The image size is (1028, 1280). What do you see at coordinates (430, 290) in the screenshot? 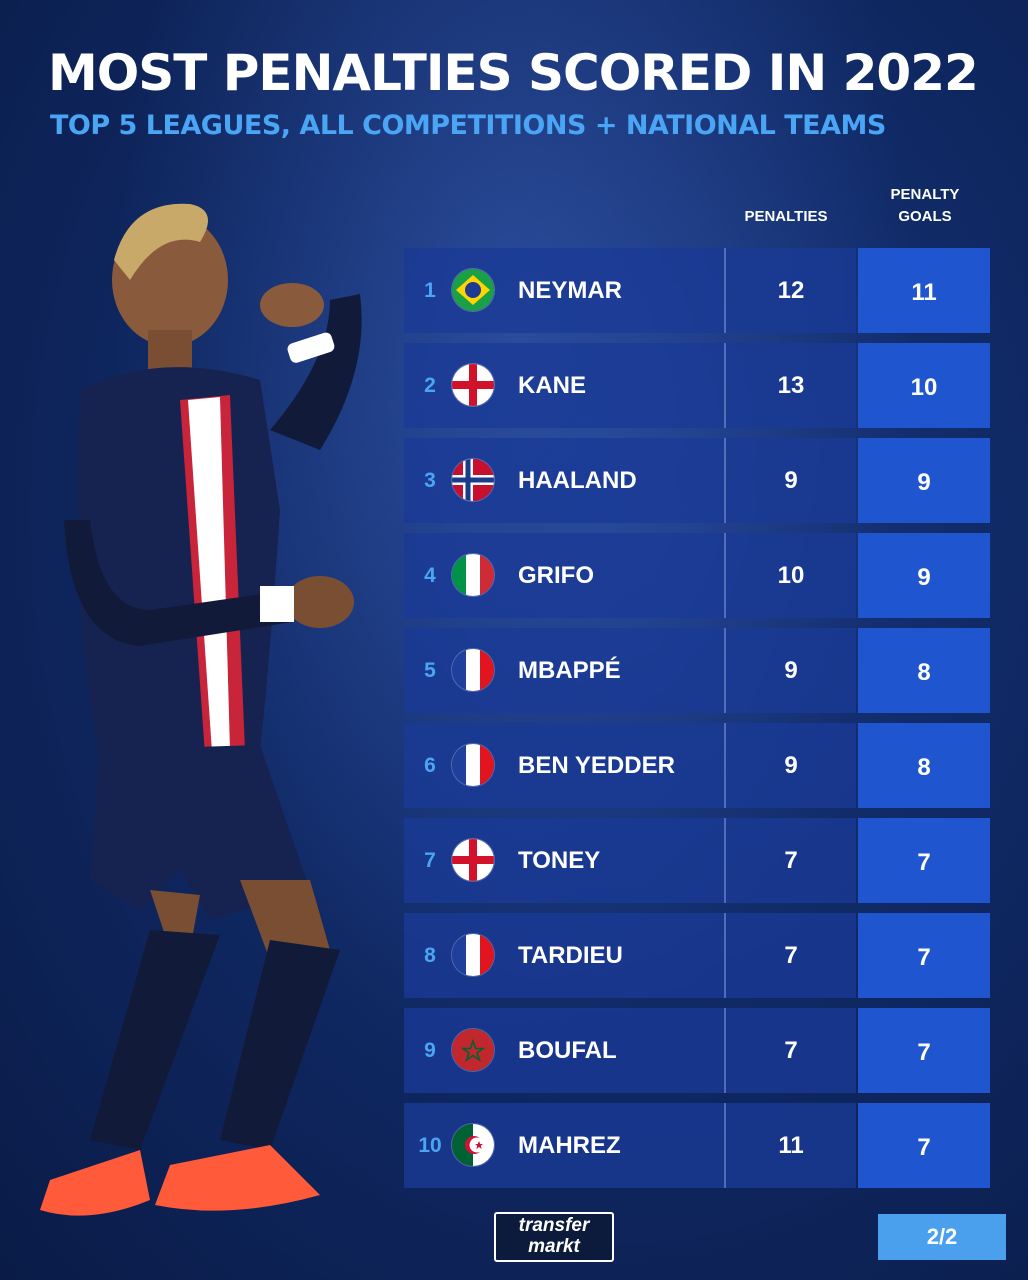
I see `rank: 1` at bounding box center [430, 290].